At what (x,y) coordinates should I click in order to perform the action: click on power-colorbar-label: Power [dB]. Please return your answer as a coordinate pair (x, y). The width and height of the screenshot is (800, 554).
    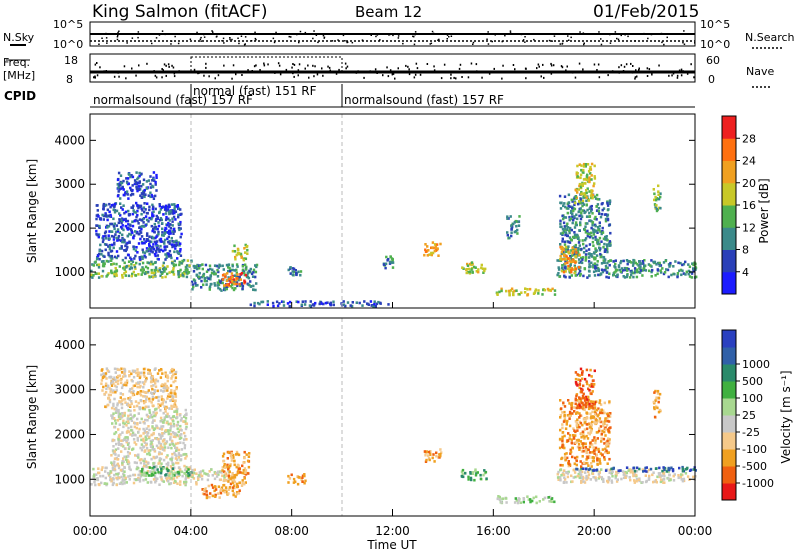
    Looking at the image, I should click on (764, 210).